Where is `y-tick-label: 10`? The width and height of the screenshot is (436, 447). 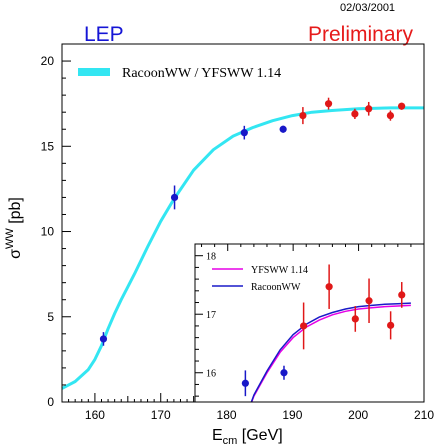
y-tick-label: 10 is located at coordinates (48, 232).